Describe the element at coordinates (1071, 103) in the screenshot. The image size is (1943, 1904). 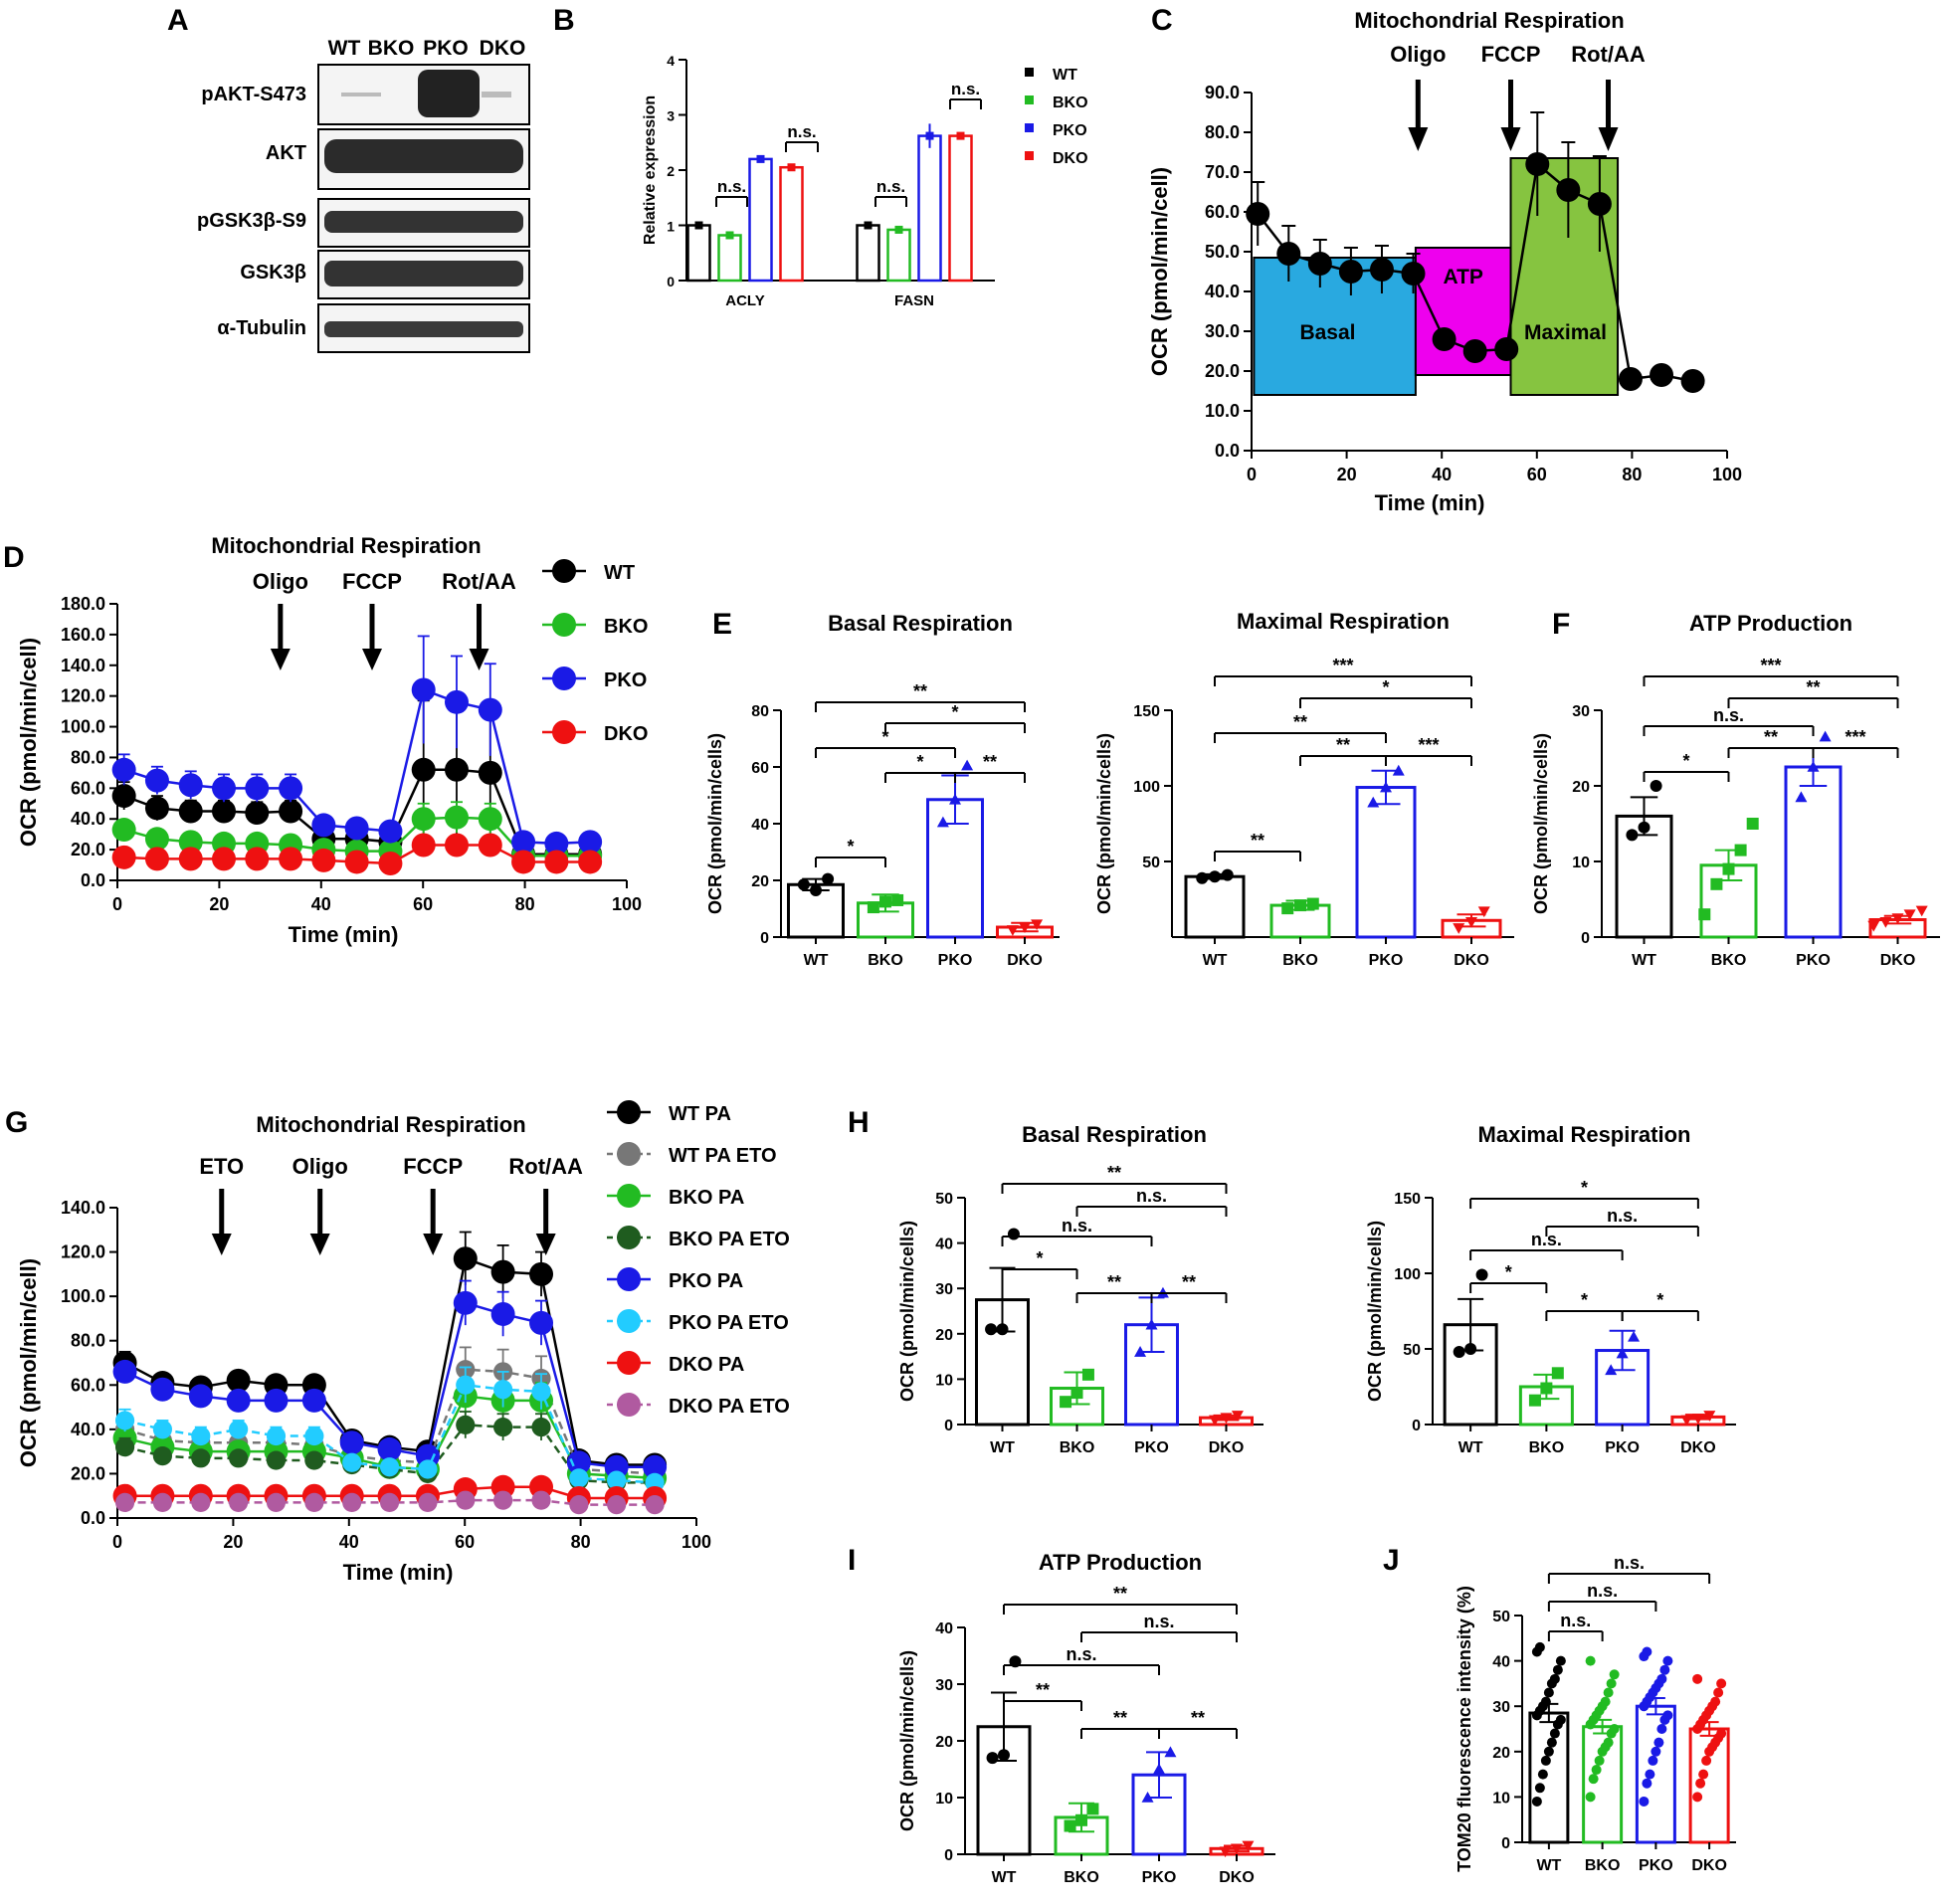
I see `legend-label: BKO` at that location.